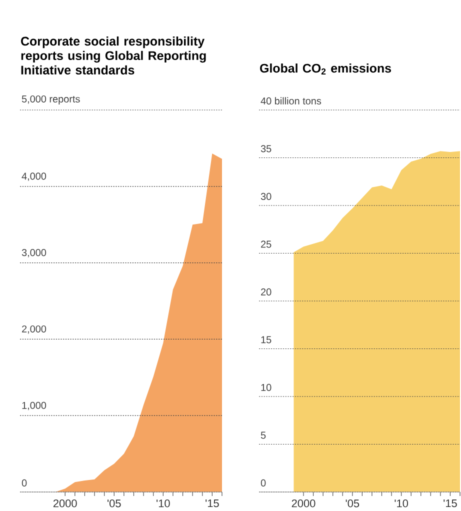 The width and height of the screenshot is (461, 511). Describe the element at coordinates (266, 292) in the screenshot. I see `y-tick-label: 20` at that location.